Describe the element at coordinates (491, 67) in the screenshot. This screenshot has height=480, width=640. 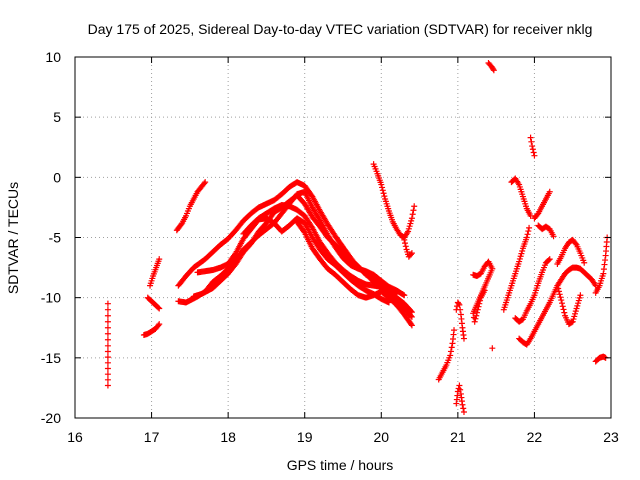
I see `series-top-21.4` at that location.